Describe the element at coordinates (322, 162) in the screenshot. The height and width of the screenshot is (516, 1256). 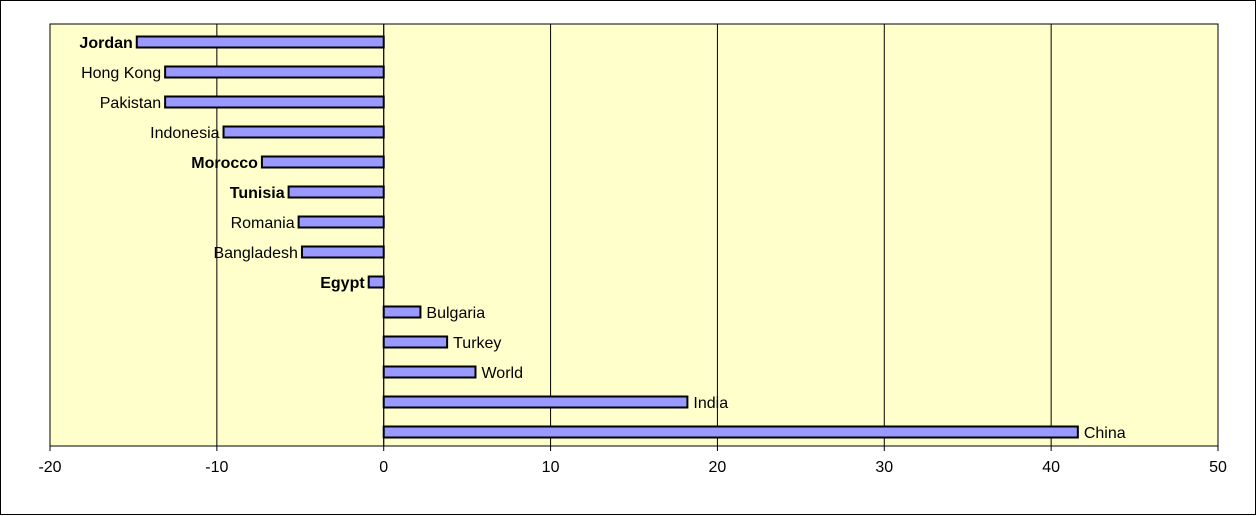
I see `bar-morocco` at that location.